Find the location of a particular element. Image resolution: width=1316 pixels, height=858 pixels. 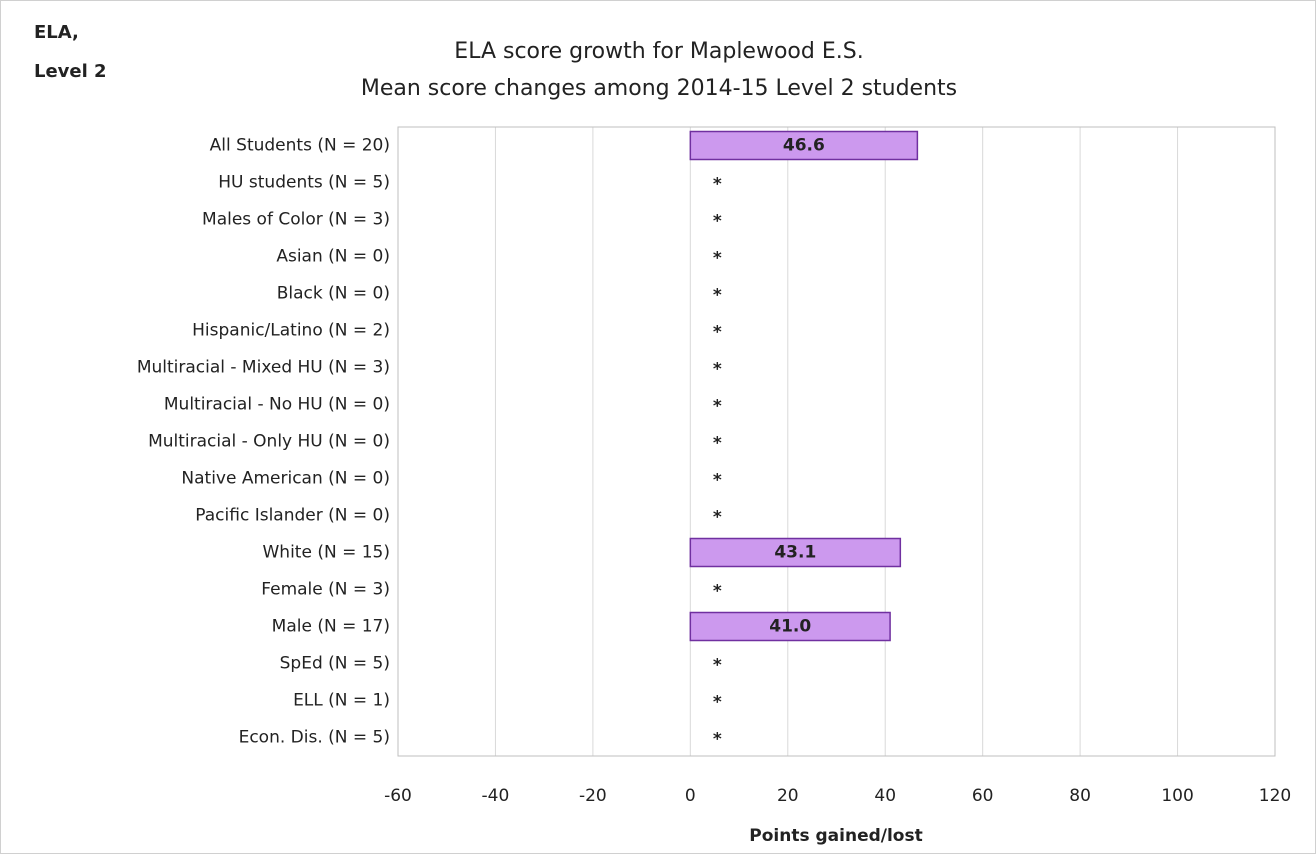

x-tick-label: 20 is located at coordinates (788, 796).